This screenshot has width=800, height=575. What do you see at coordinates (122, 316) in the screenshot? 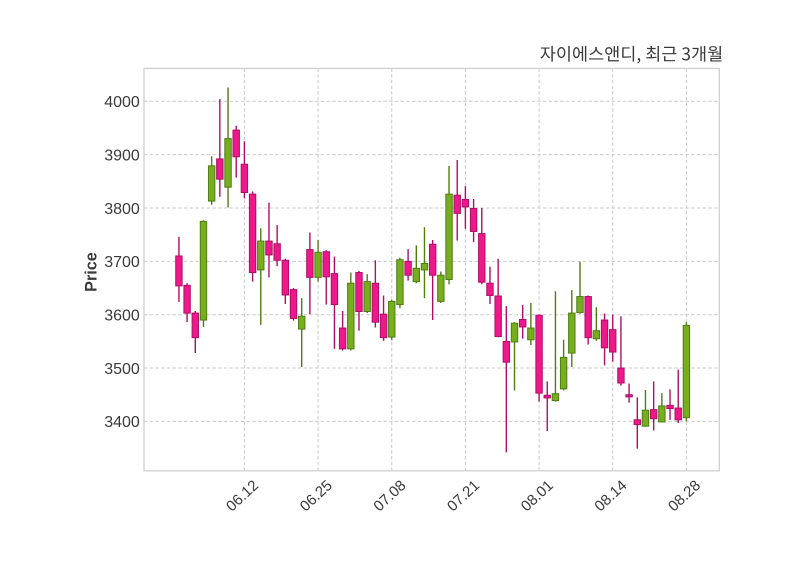
I see `svg-text: 3600` at bounding box center [122, 316].